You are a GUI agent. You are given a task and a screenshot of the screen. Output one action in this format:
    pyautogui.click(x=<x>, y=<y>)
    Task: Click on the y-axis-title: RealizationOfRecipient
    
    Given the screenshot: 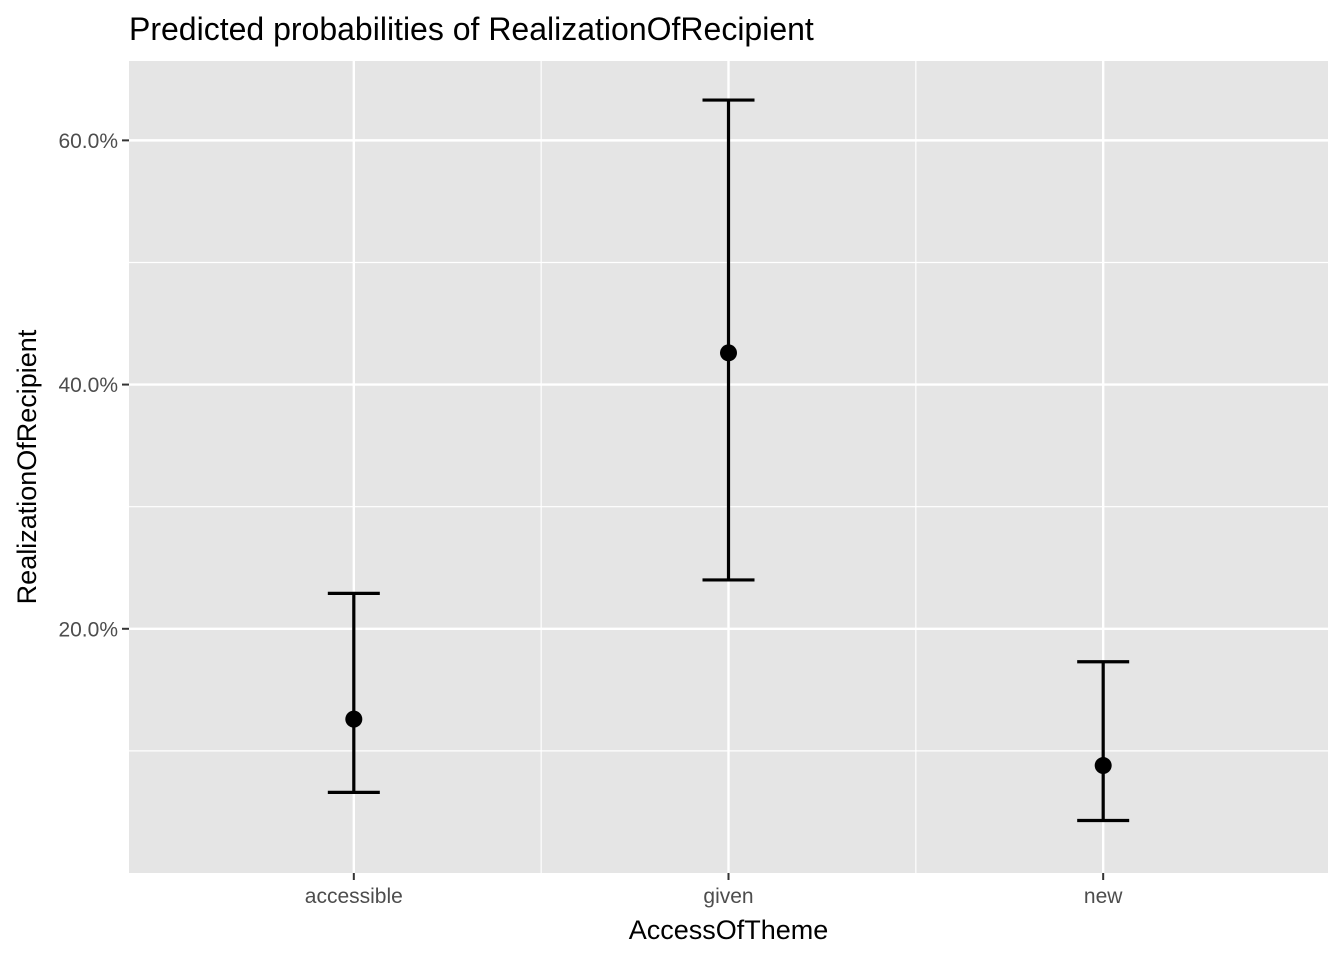 What is the action you would take?
    pyautogui.click(x=27, y=466)
    